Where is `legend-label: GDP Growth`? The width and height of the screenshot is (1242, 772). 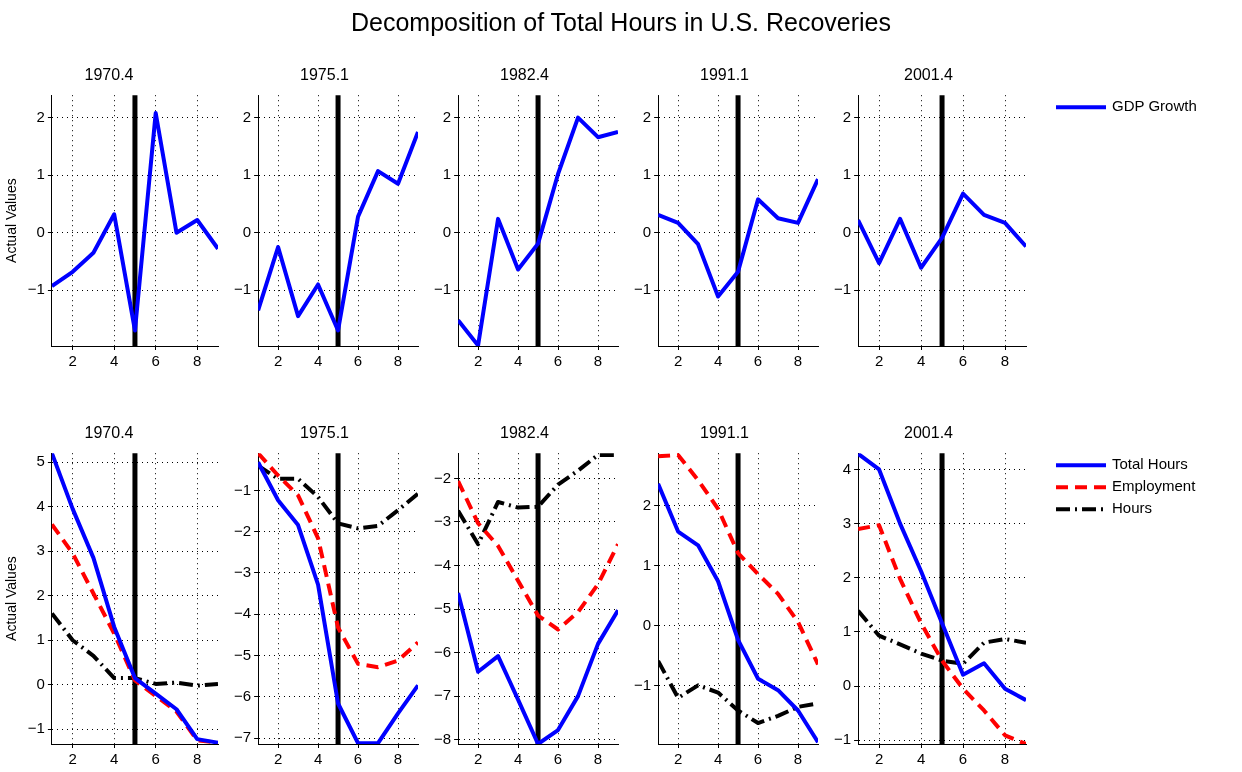 legend-label: GDP Growth is located at coordinates (1154, 106).